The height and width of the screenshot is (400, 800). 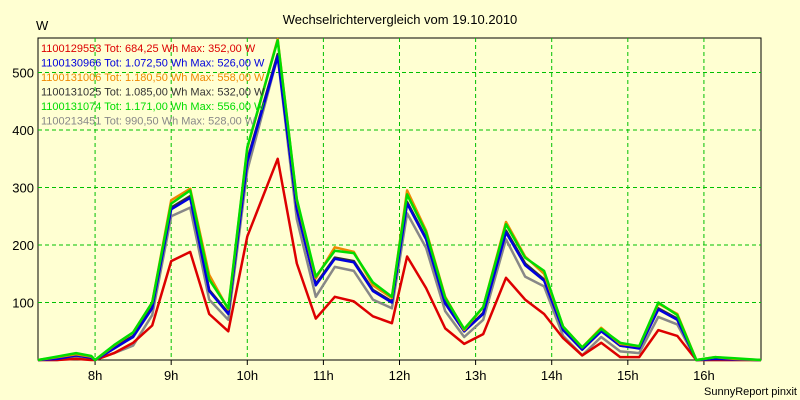 What do you see at coordinates (23, 245) in the screenshot?
I see `y-tick-label: 200` at bounding box center [23, 245].